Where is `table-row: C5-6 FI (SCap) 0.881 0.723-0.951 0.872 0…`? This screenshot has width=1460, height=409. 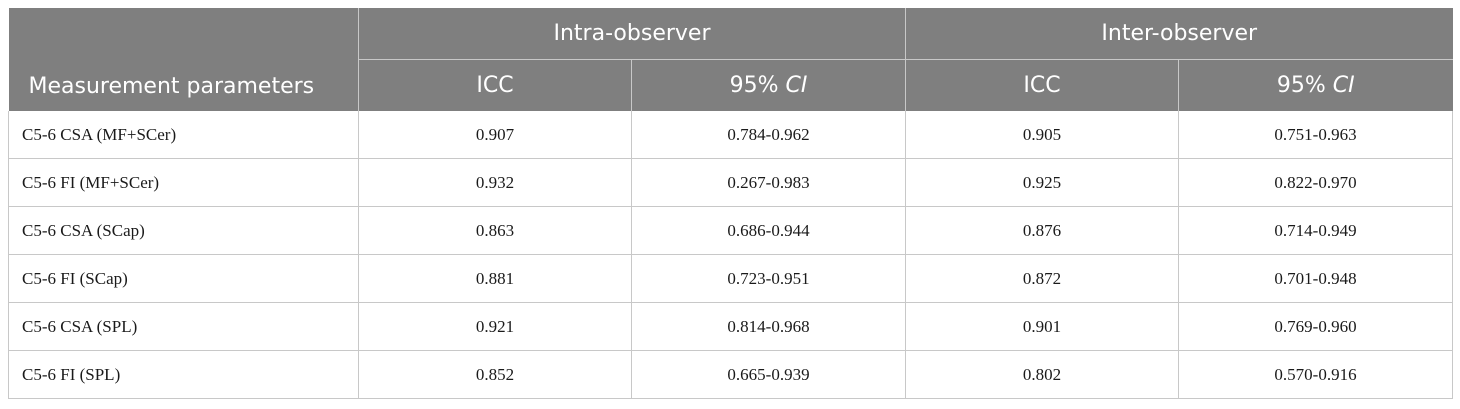
table-row: C5-6 FI (SCap) 0.881 0.723-0.951 0.872 0… is located at coordinates (730, 278).